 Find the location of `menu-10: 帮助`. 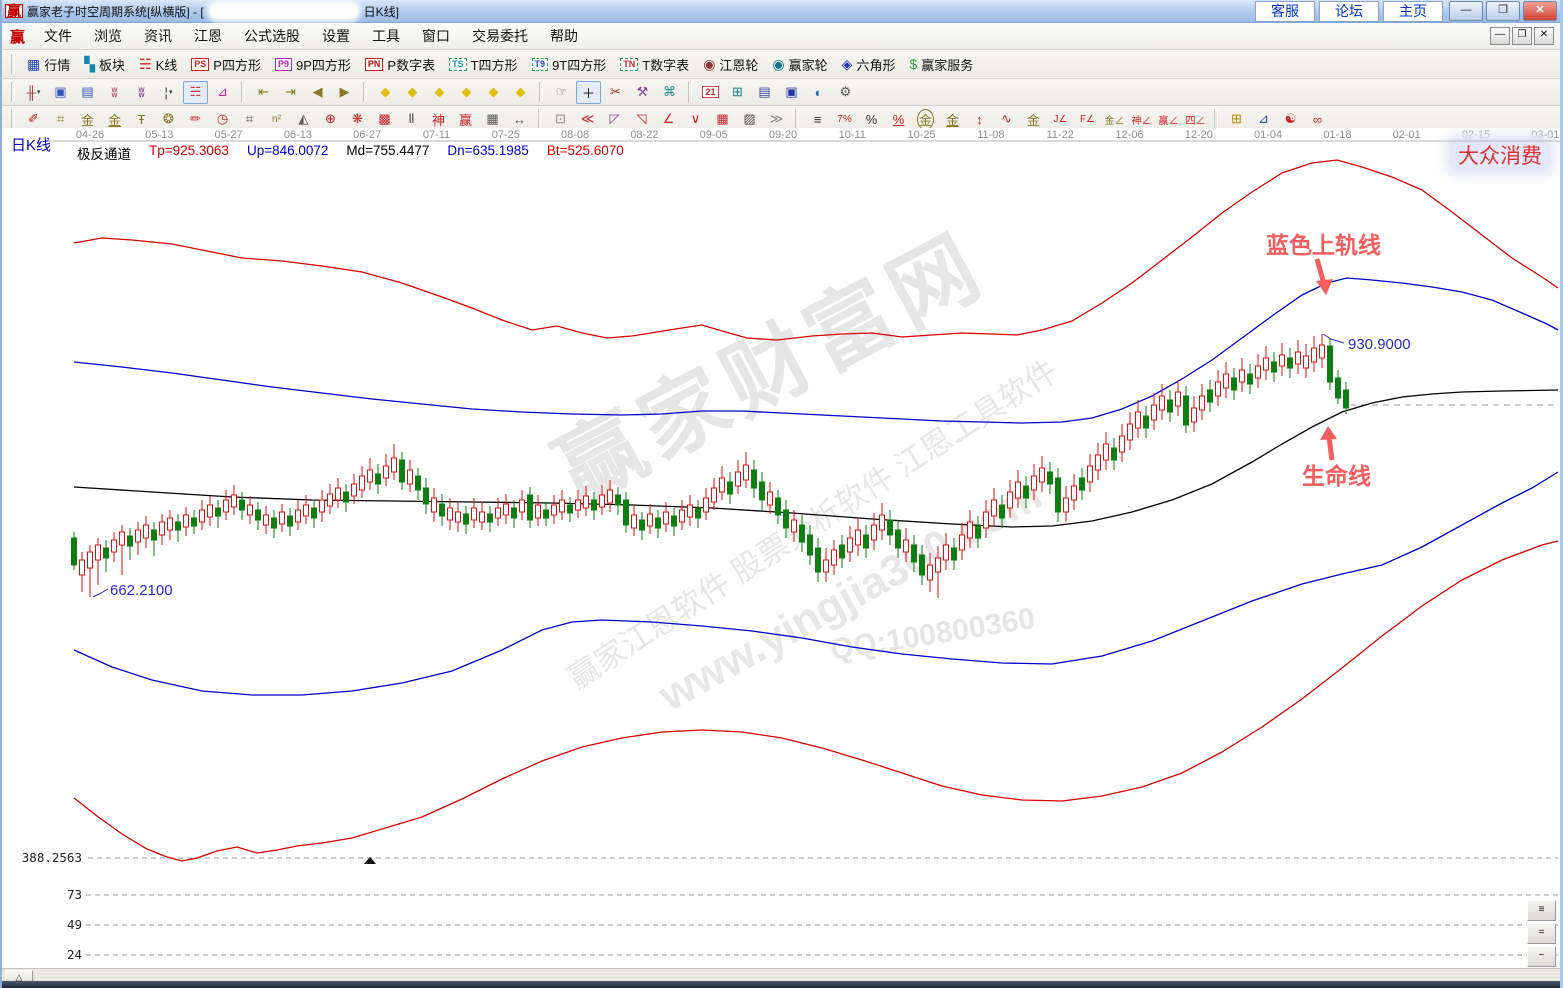

menu-10: 帮助 is located at coordinates (564, 36).